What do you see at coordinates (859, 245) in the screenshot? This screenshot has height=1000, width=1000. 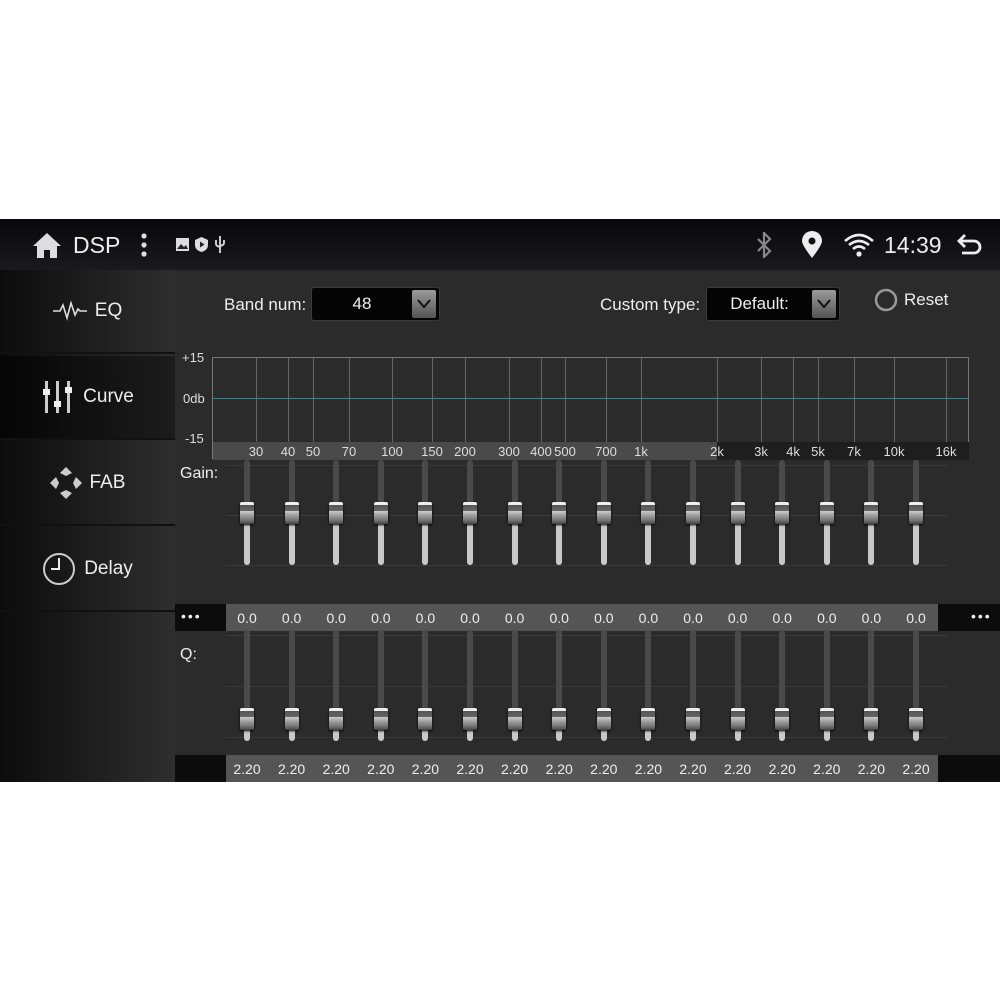 I see `wifi-icon` at bounding box center [859, 245].